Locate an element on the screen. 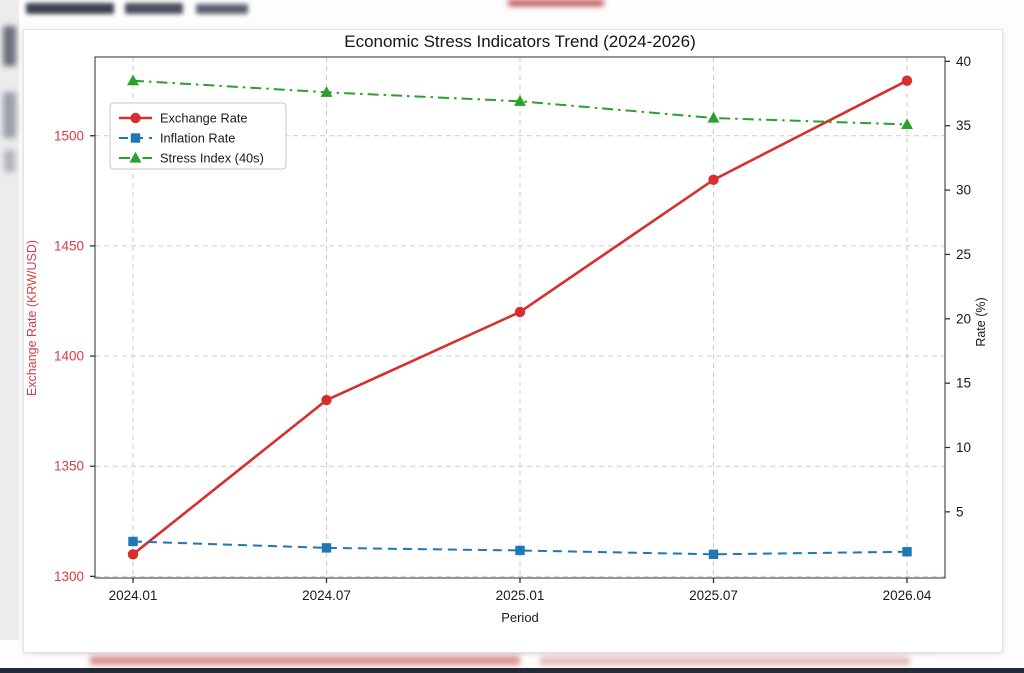  y-tick-label-left: 1300 is located at coordinates (69, 576).